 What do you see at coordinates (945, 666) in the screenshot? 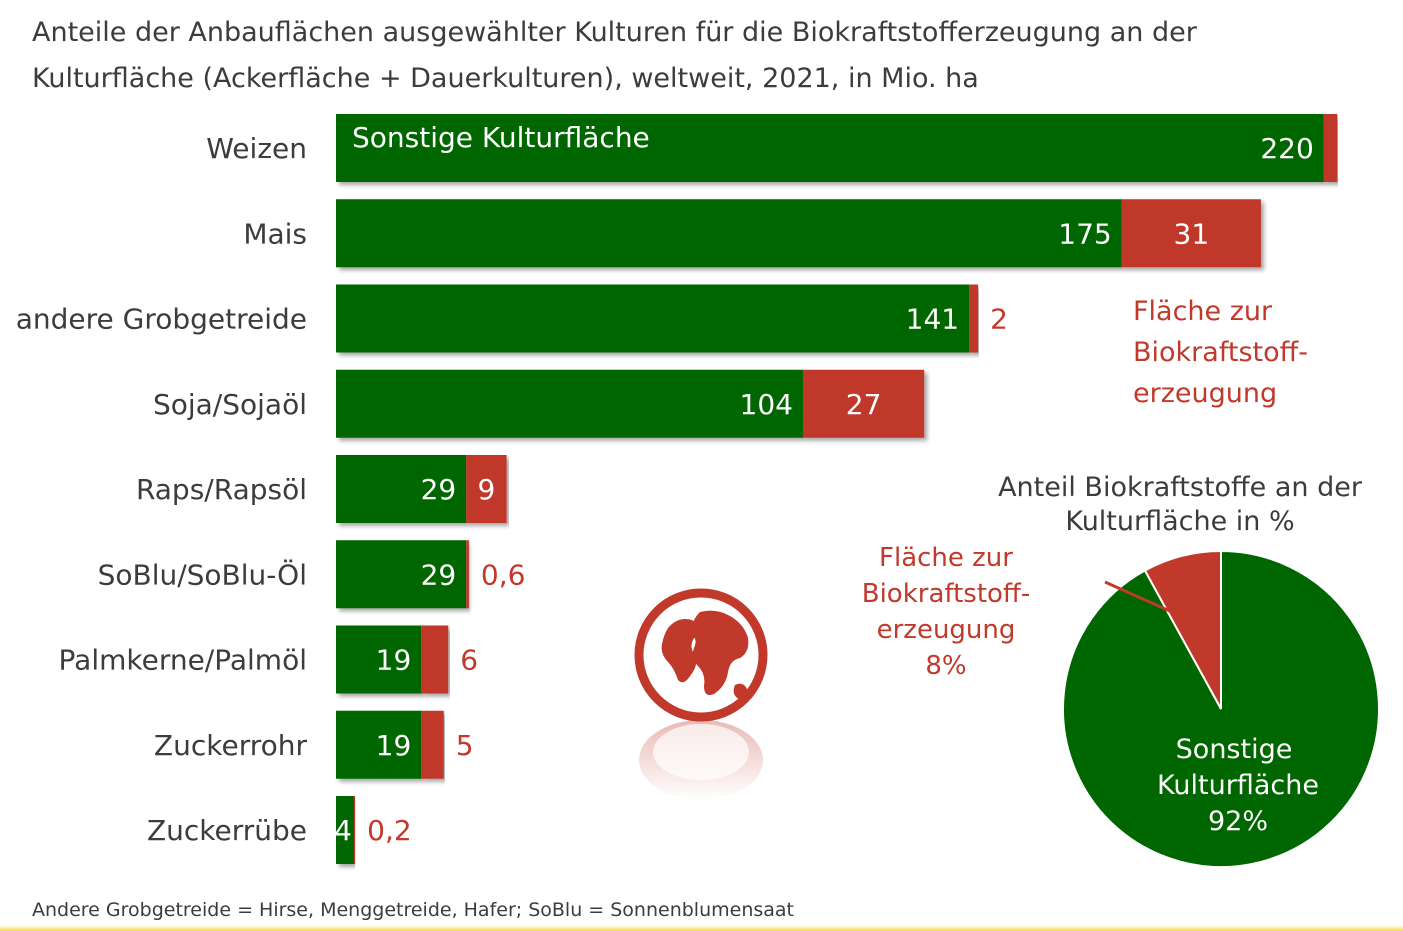
I see `pie-label-bio-value: 8%` at bounding box center [945, 666].